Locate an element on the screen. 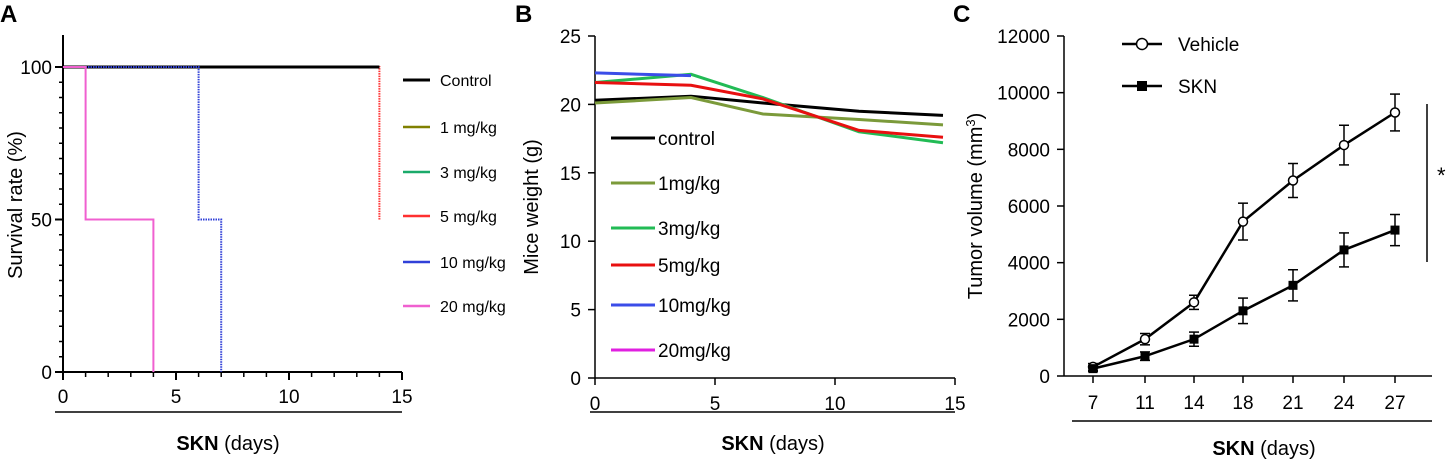 The image size is (1452, 463). series-5mg-kg is located at coordinates (769, 110).